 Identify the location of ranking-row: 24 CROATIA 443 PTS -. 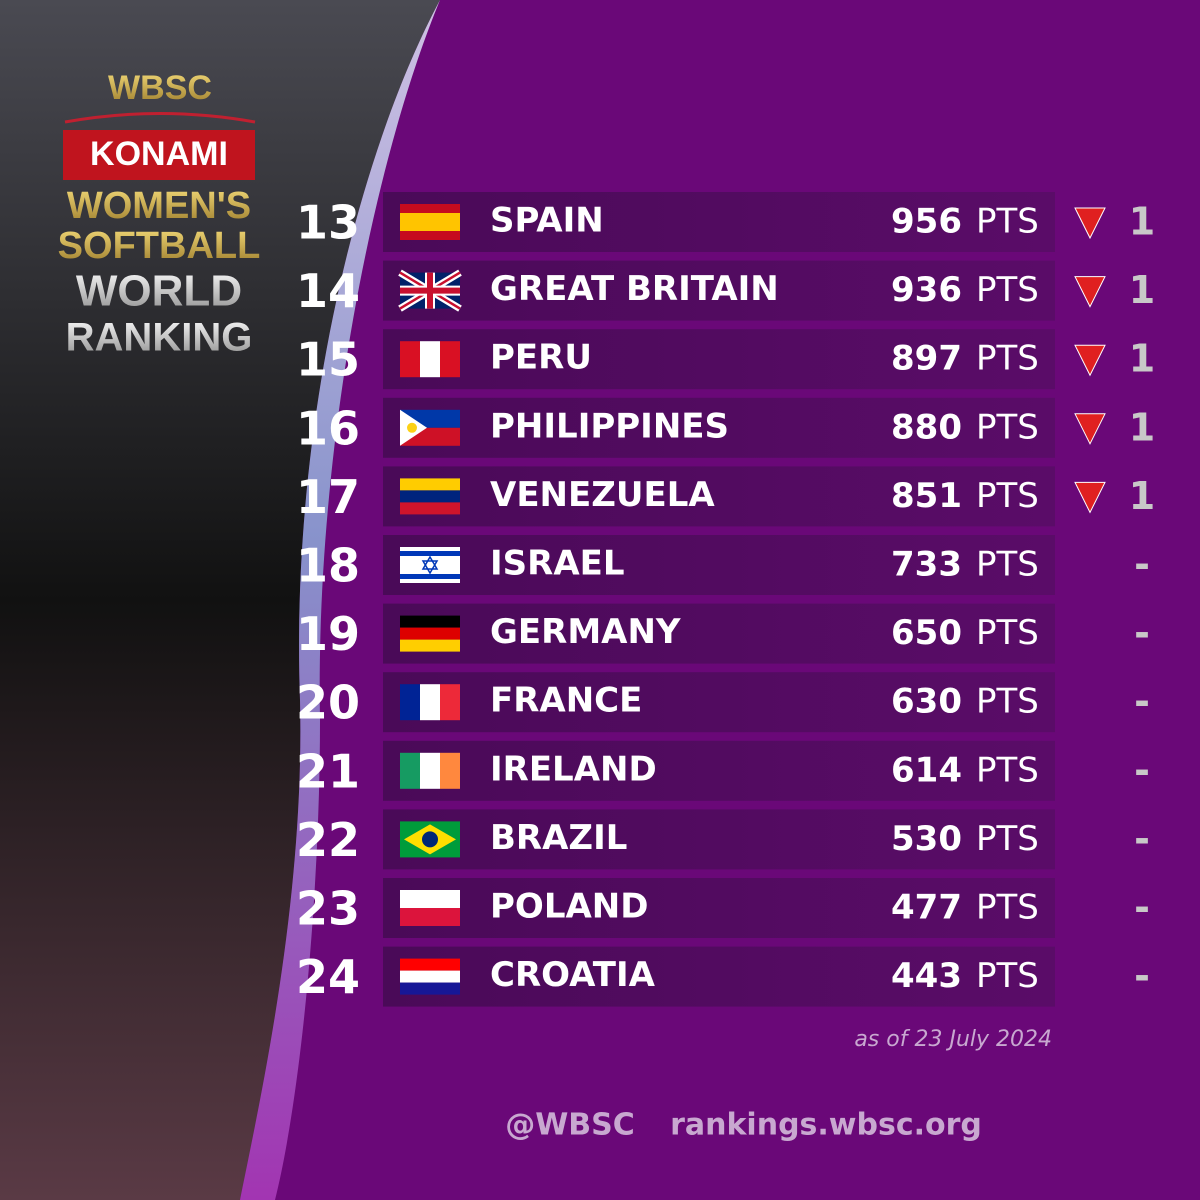
(723, 976).